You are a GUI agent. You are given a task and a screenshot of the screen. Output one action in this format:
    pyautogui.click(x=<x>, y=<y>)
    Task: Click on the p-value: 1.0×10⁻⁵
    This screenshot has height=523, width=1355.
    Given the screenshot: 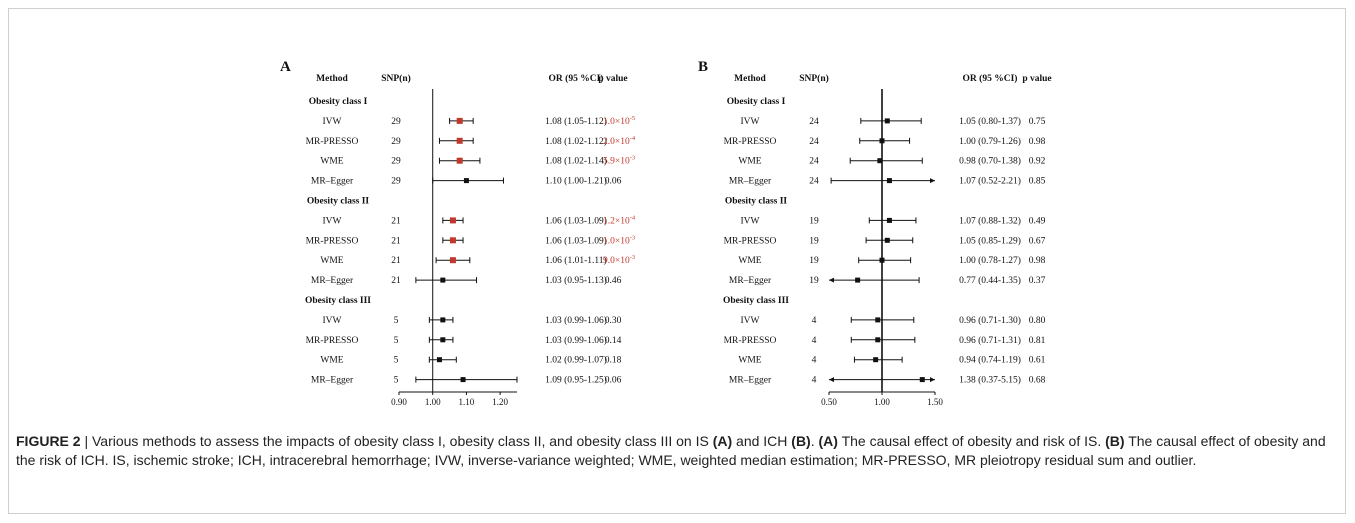 What is the action you would take?
    pyautogui.click(x=619, y=121)
    